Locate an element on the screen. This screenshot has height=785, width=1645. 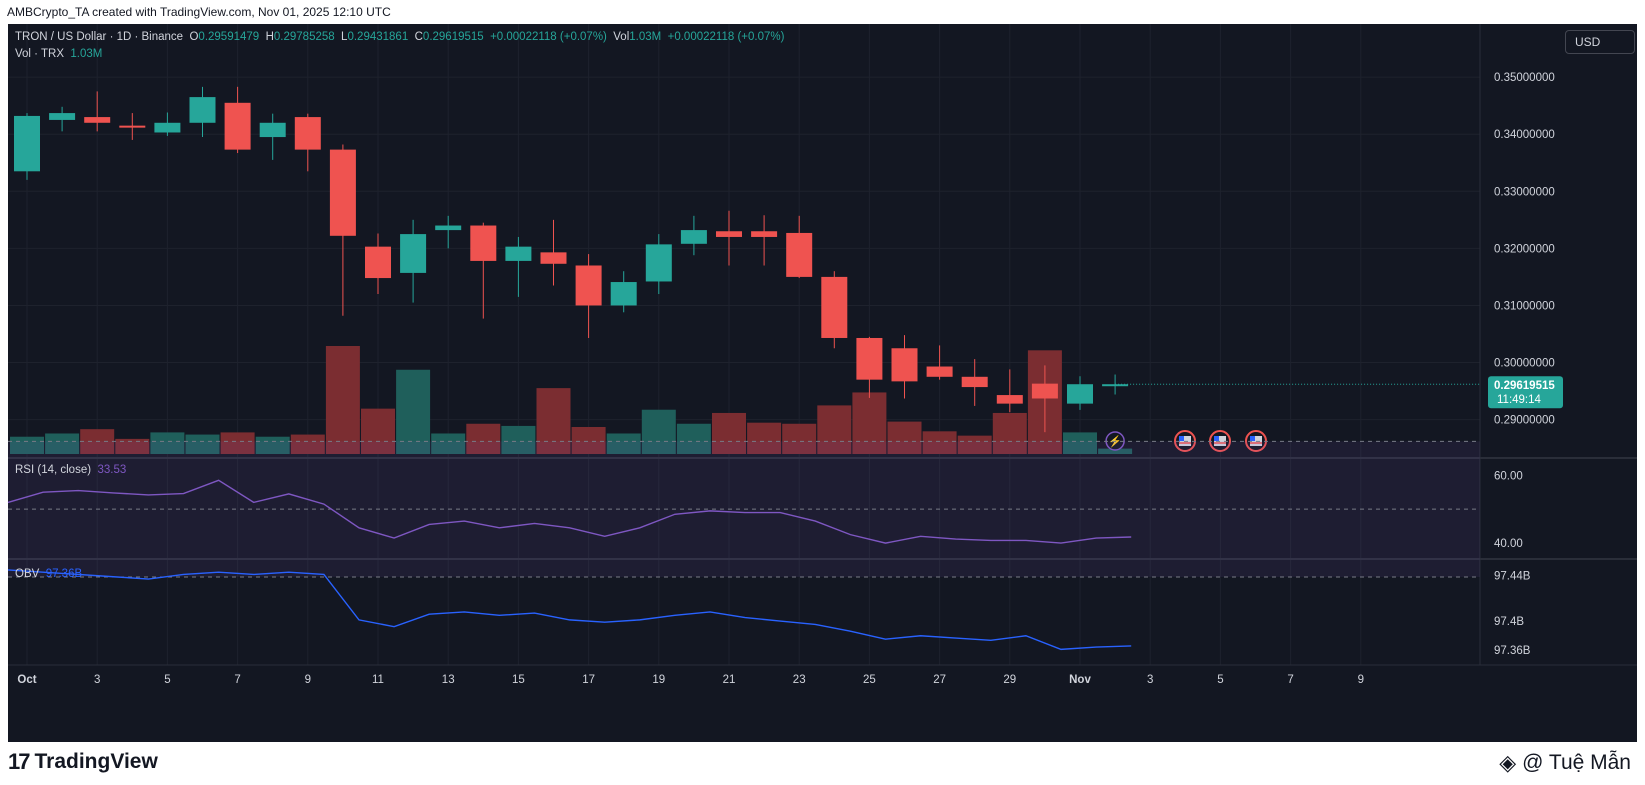
close-label: C is located at coordinates (418, 37).